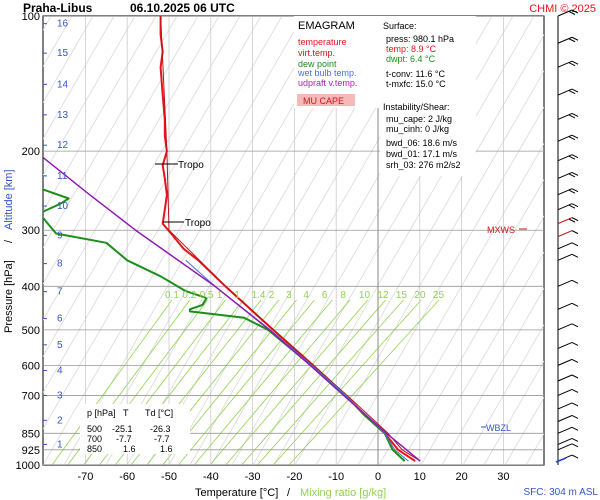  What do you see at coordinates (31, 451) in the screenshot?
I see `pressure-tick-label: 925` at bounding box center [31, 451].